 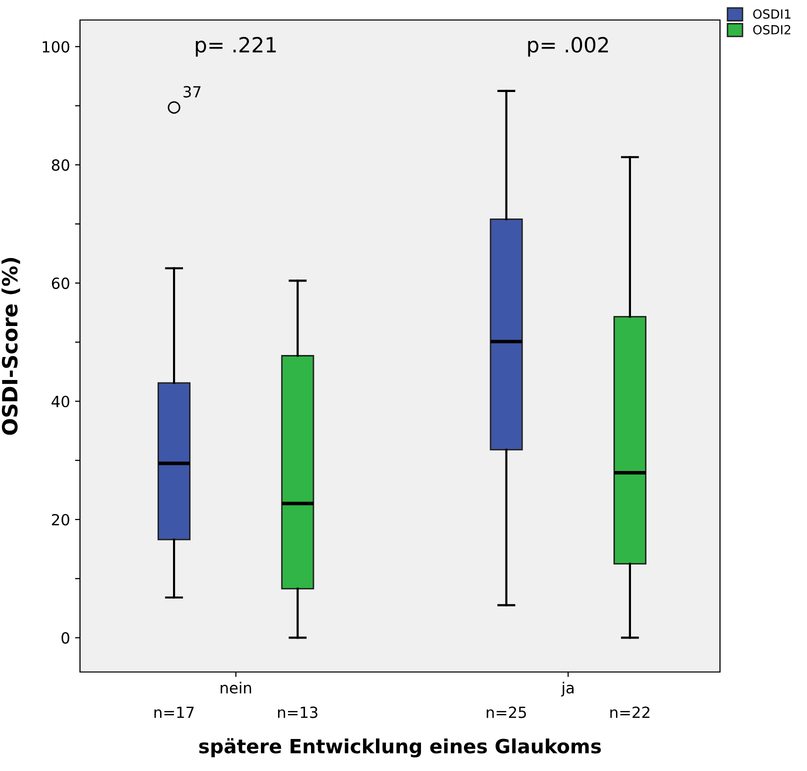 I want to click on annotation: p= .002, so click(x=568, y=46).